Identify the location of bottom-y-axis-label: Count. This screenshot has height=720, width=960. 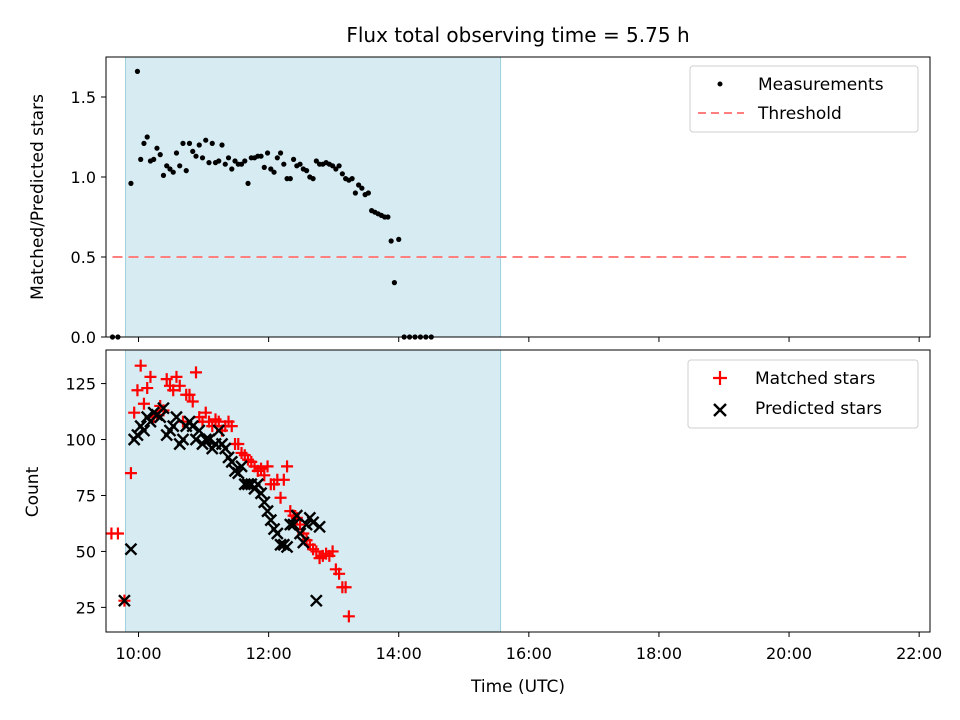
(33, 491).